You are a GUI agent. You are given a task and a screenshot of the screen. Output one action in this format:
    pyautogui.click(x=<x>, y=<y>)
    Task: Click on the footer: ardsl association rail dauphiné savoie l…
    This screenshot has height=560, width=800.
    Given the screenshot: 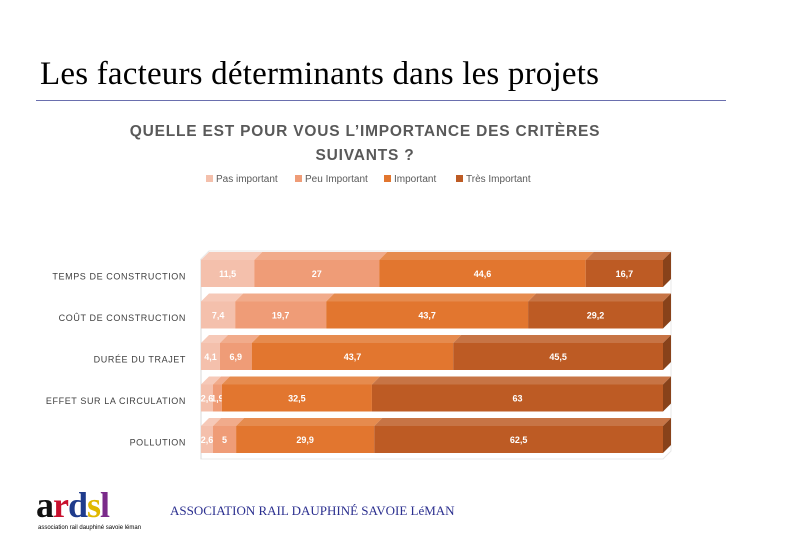 What is the action you would take?
    pyautogui.click(x=400, y=522)
    